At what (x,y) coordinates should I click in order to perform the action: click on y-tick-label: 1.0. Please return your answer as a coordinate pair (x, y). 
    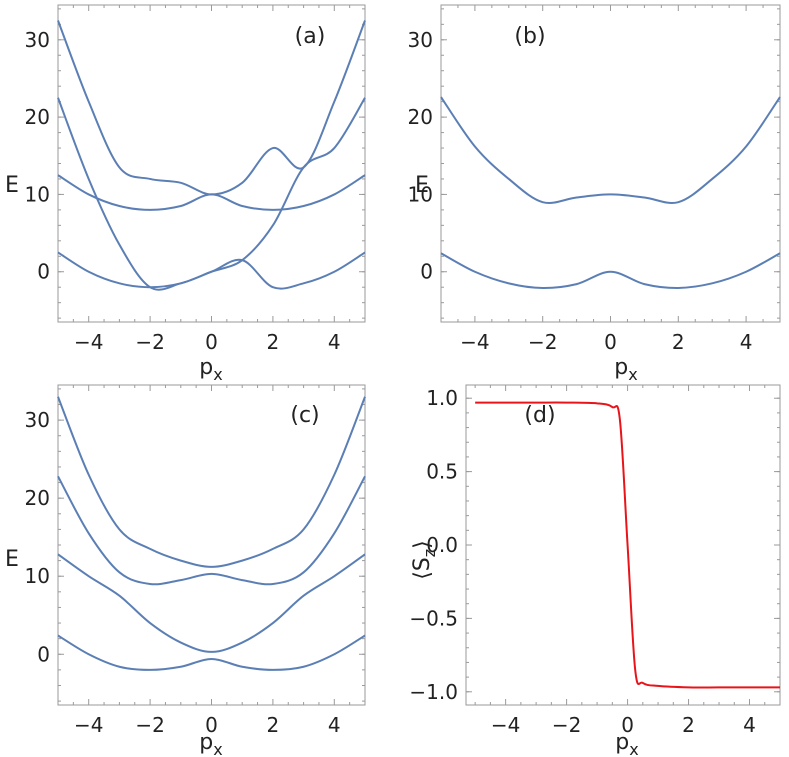
    Looking at the image, I should click on (442, 398).